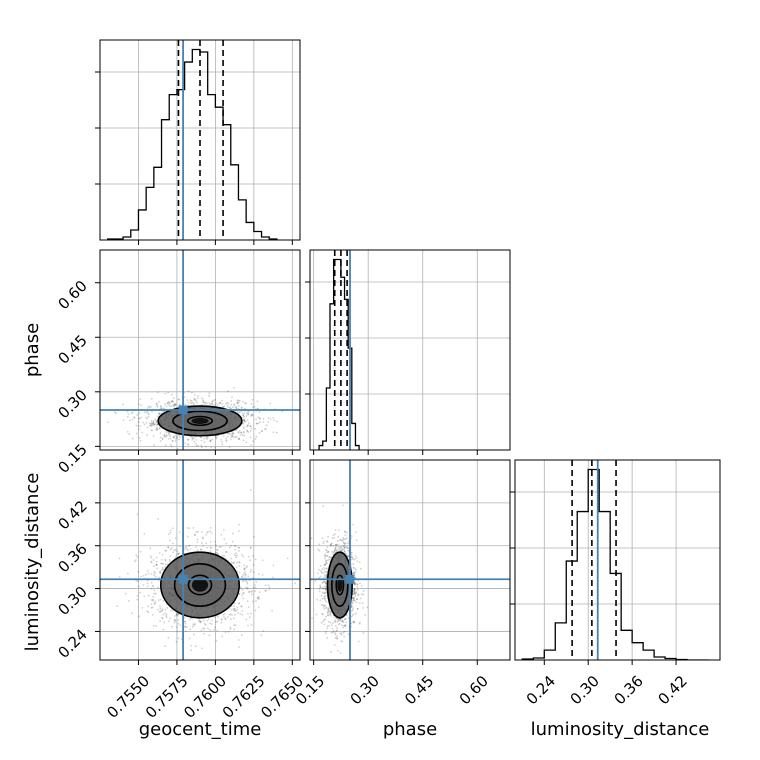 This screenshot has height=760, width=760. What do you see at coordinates (672, 690) in the screenshot?
I see `p22-xtick-label-3: 0.42` at bounding box center [672, 690].